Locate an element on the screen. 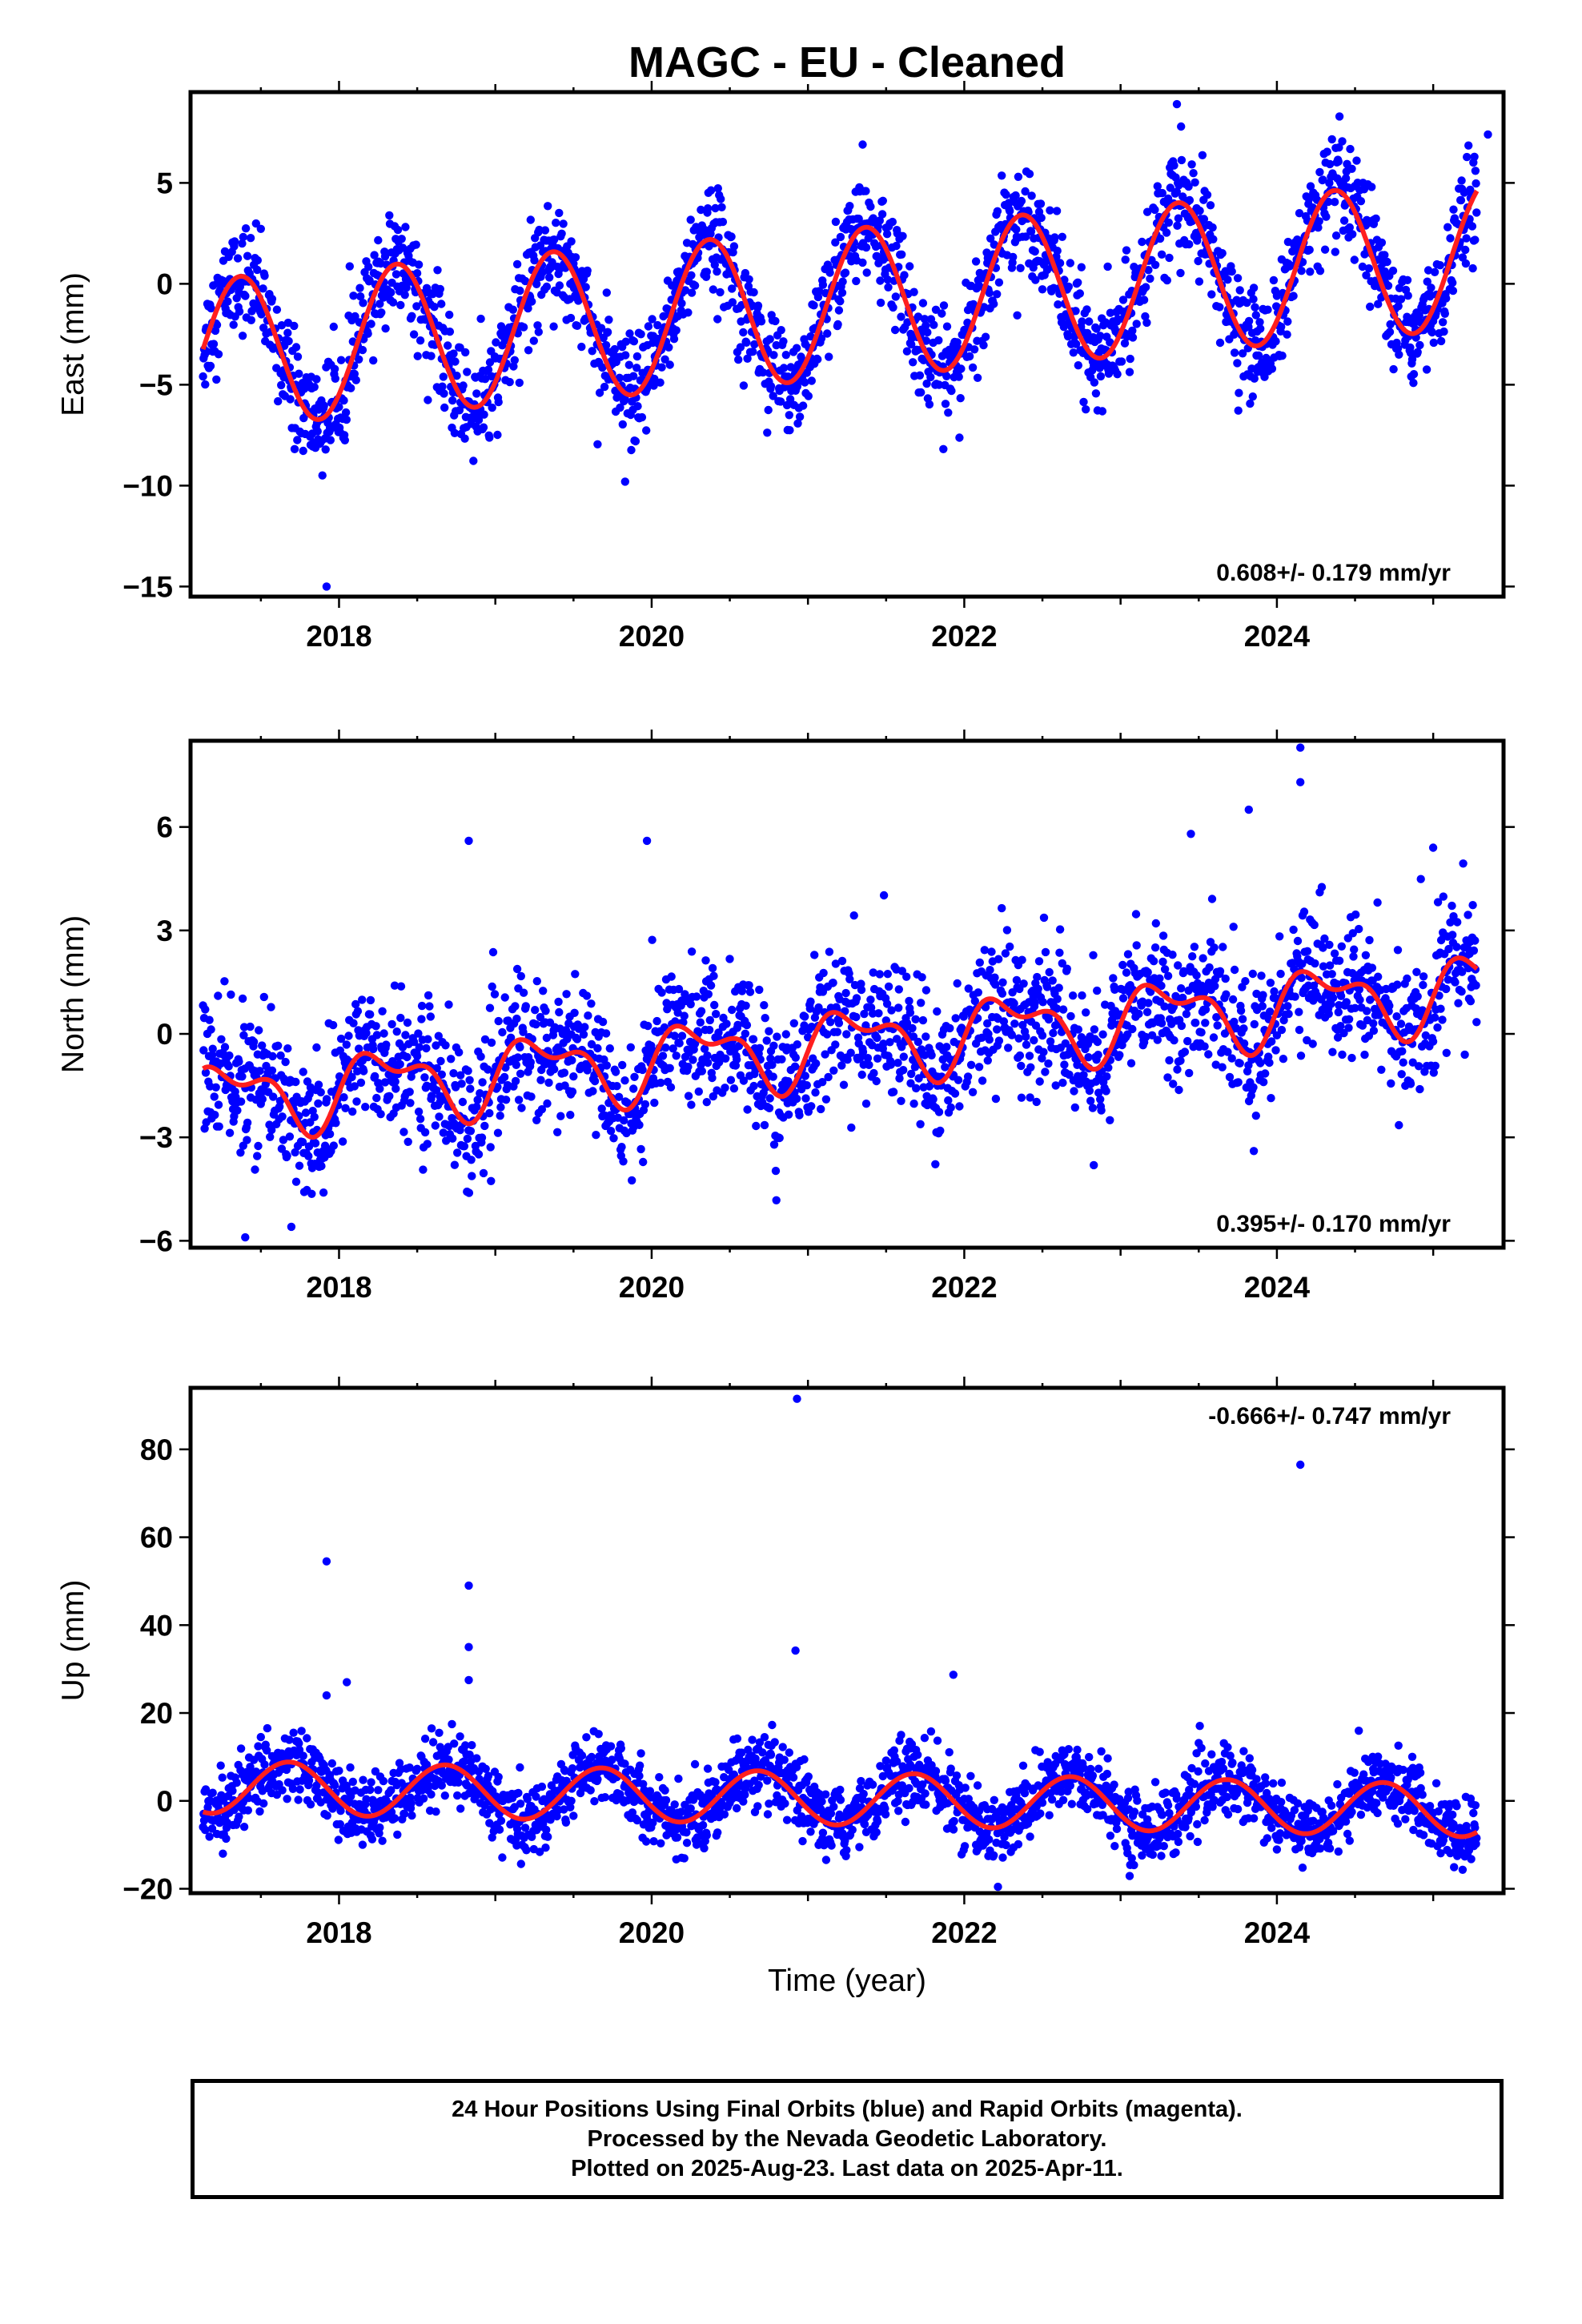 Image resolution: width=1582 pixels, height=2324 pixels. fit-curve is located at coordinates (840, 304).